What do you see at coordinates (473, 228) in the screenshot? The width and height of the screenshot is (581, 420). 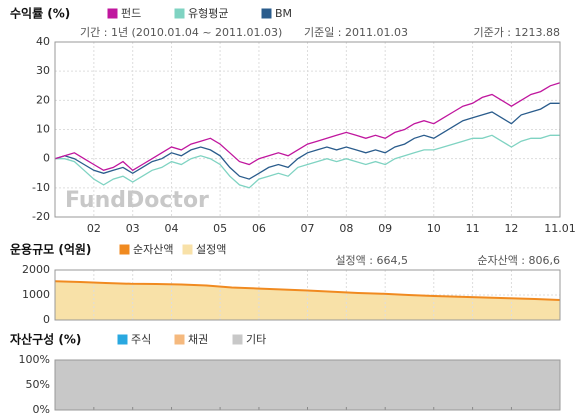 I see `x-tick-label: 11` at bounding box center [473, 228].